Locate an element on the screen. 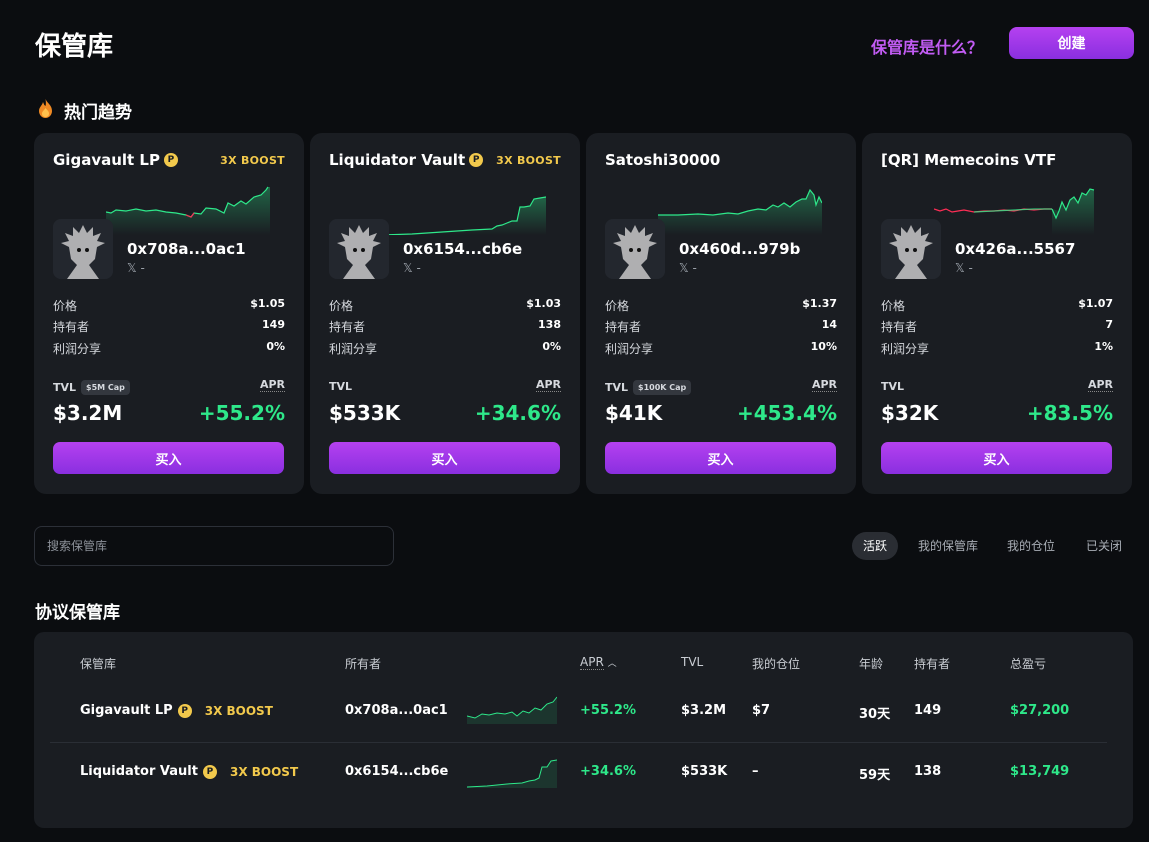 The height and width of the screenshot is (842, 1149). owner-address: 0x6154...cb6e is located at coordinates (463, 249).